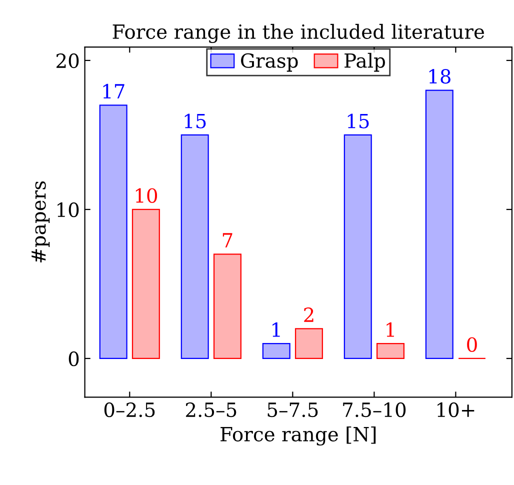  Describe the element at coordinates (113, 91) in the screenshot. I see `data-label: 17` at that location.